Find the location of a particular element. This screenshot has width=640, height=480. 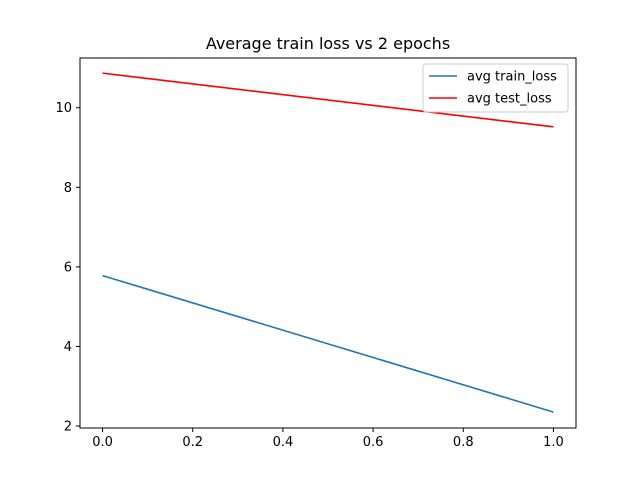

y-tick-label: 10 is located at coordinates (63, 108).